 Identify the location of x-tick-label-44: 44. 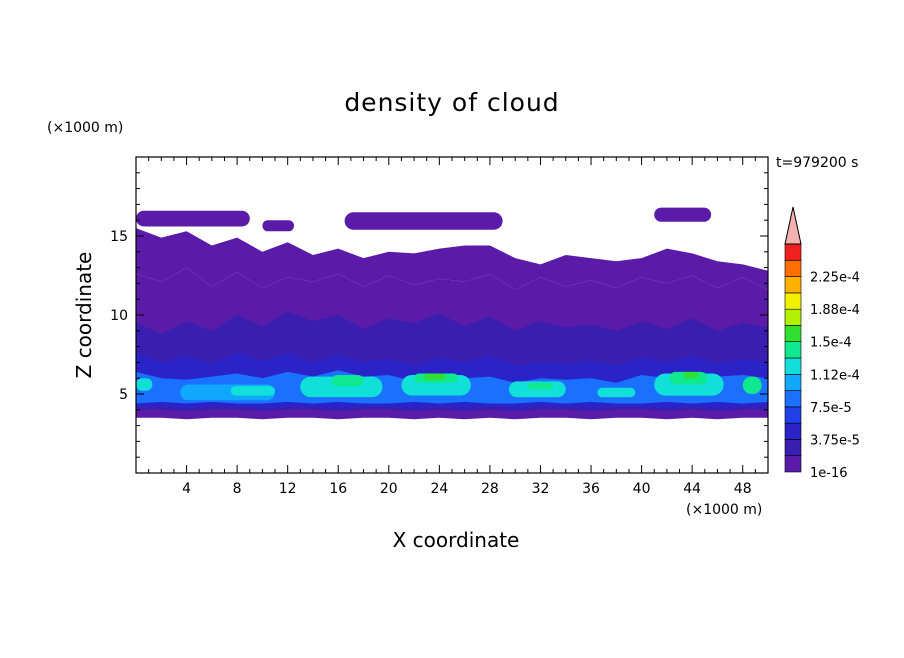
(692, 489).